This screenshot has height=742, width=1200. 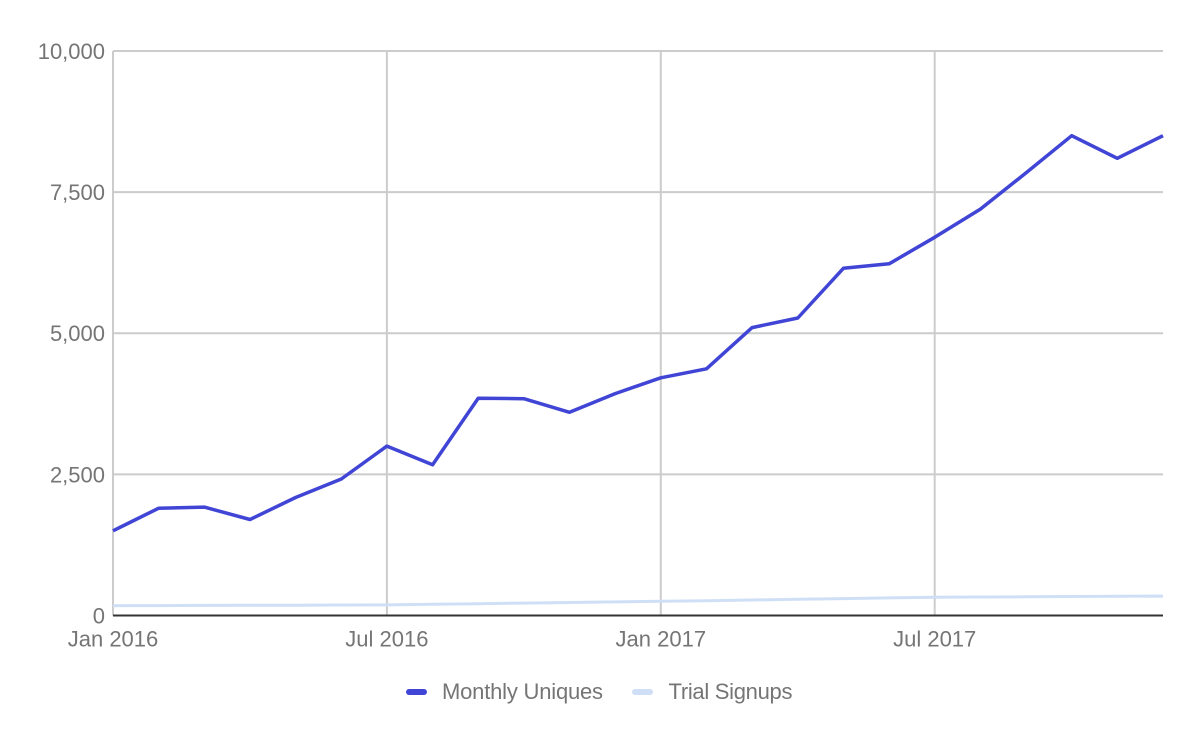 What do you see at coordinates (113, 639) in the screenshot?
I see `svg-text: Jan 2016` at bounding box center [113, 639].